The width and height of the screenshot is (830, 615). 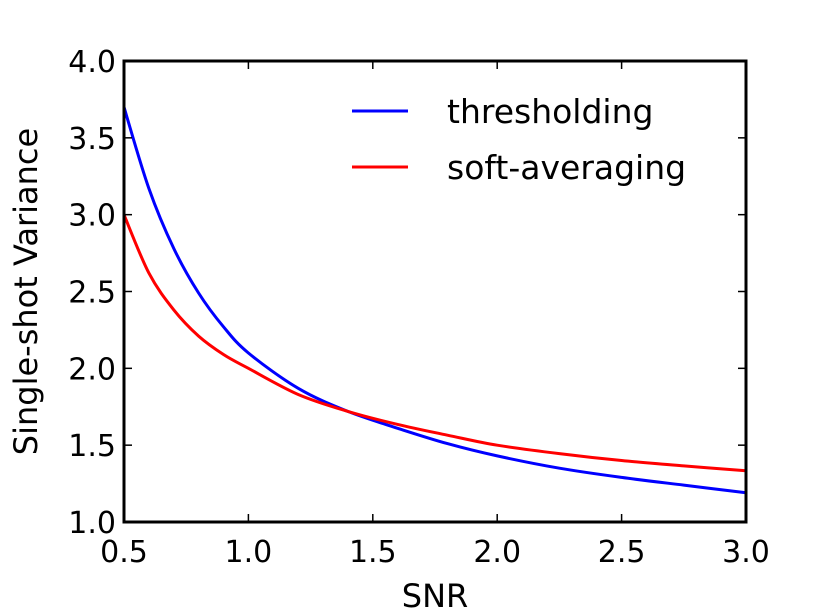 I want to click on x-tick-label: 2.5, so click(x=622, y=552).